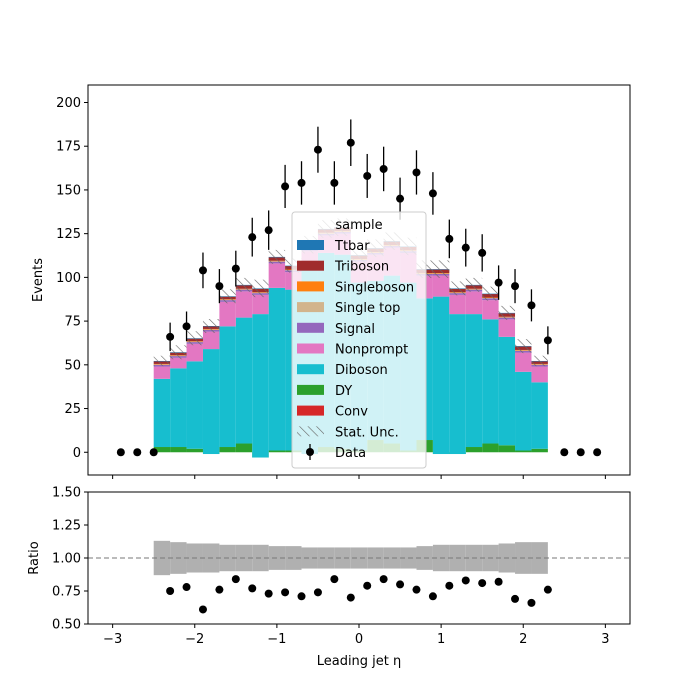 This screenshot has width=700, height=700. What do you see at coordinates (371, 350) in the screenshot?
I see `legend-label: Nonprompt` at bounding box center [371, 350].